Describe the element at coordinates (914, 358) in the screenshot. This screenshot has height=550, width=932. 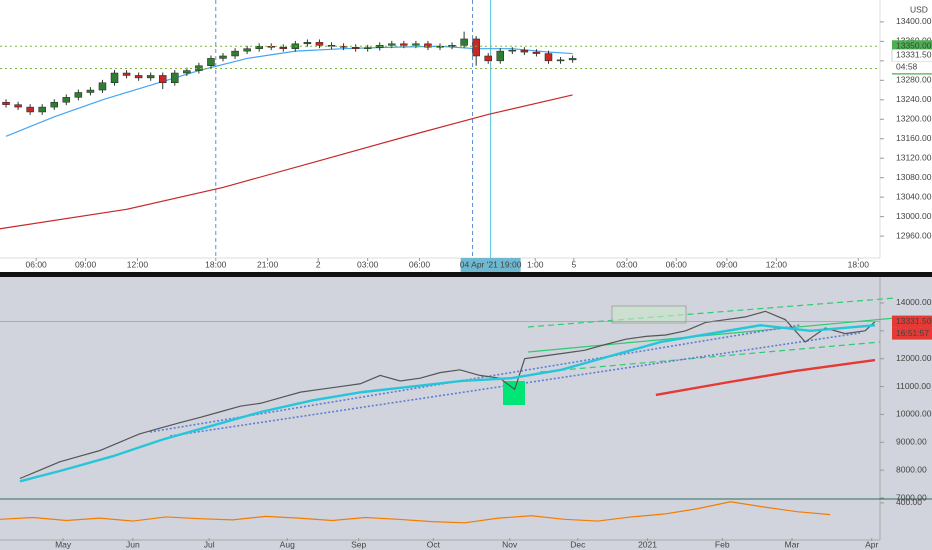
I see `y-tick-label: 12000.00` at that location.